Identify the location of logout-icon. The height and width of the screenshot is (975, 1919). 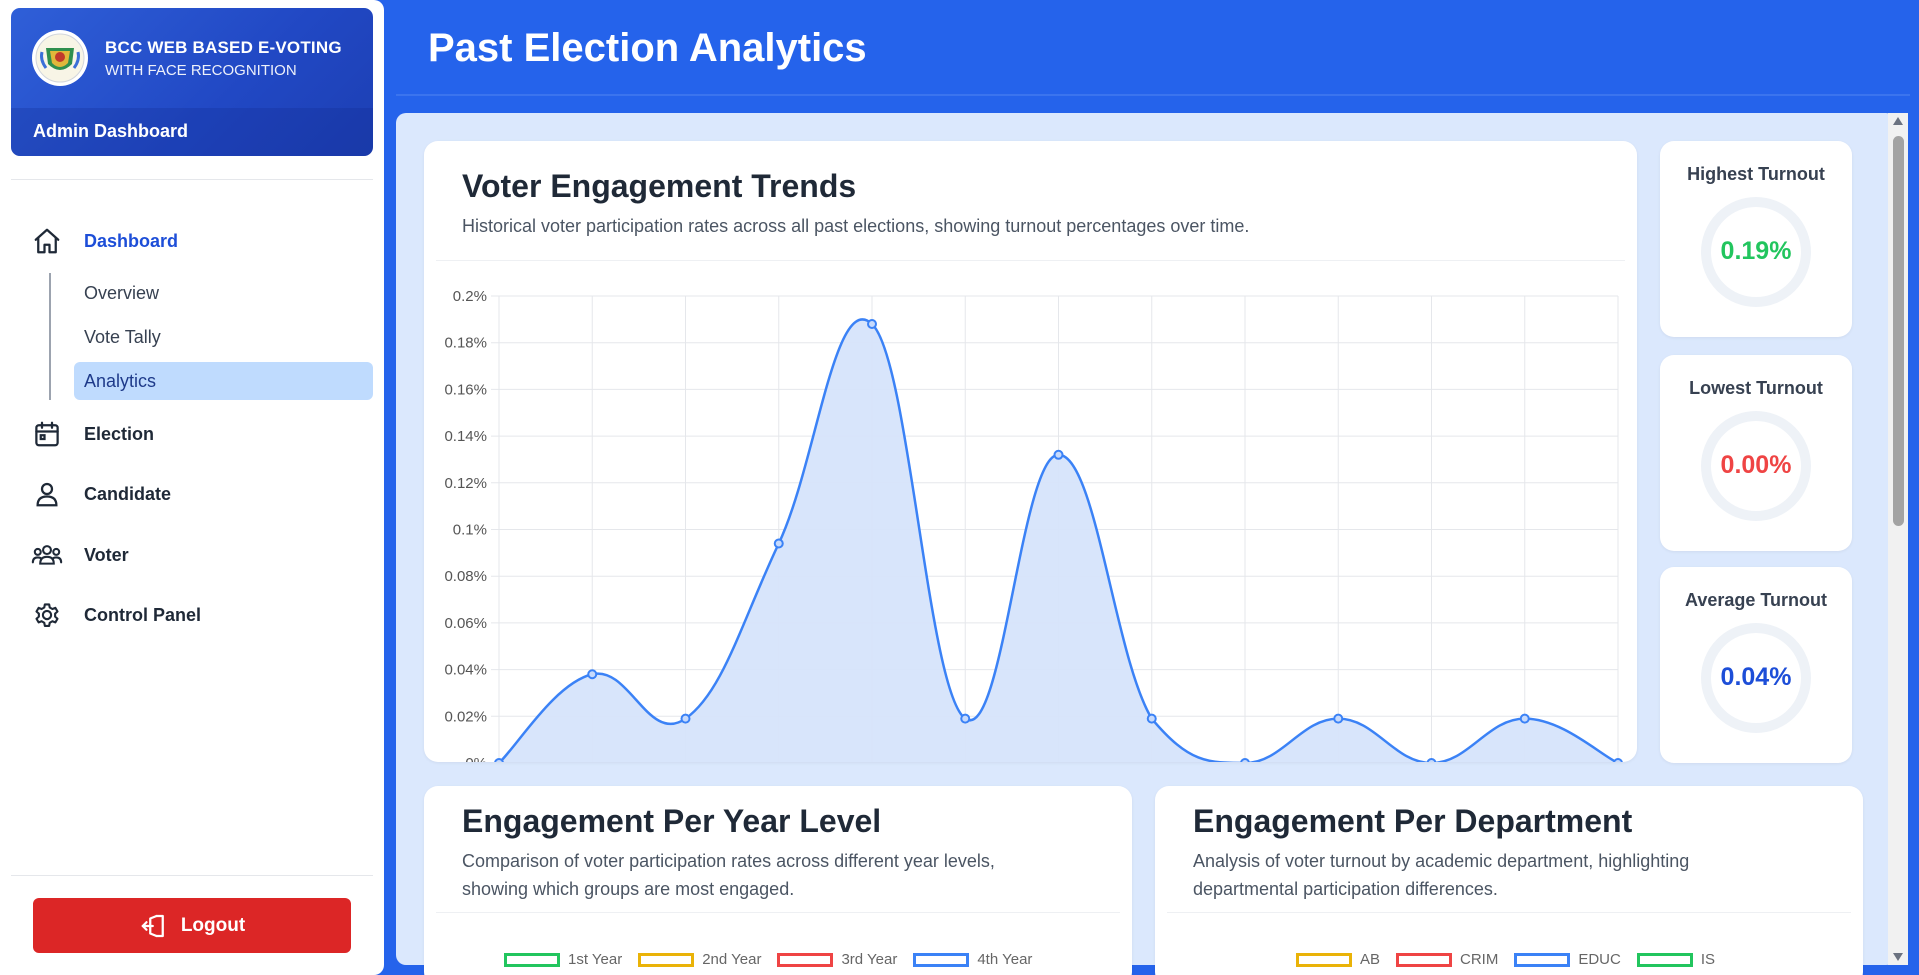
(154, 926).